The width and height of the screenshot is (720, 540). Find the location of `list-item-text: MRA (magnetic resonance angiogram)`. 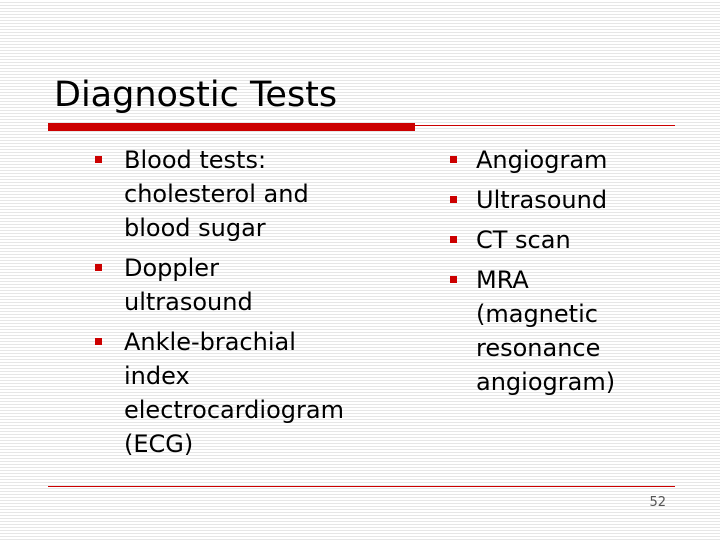

list-item-text: MRA (magnetic resonance angiogram) is located at coordinates (546, 331).